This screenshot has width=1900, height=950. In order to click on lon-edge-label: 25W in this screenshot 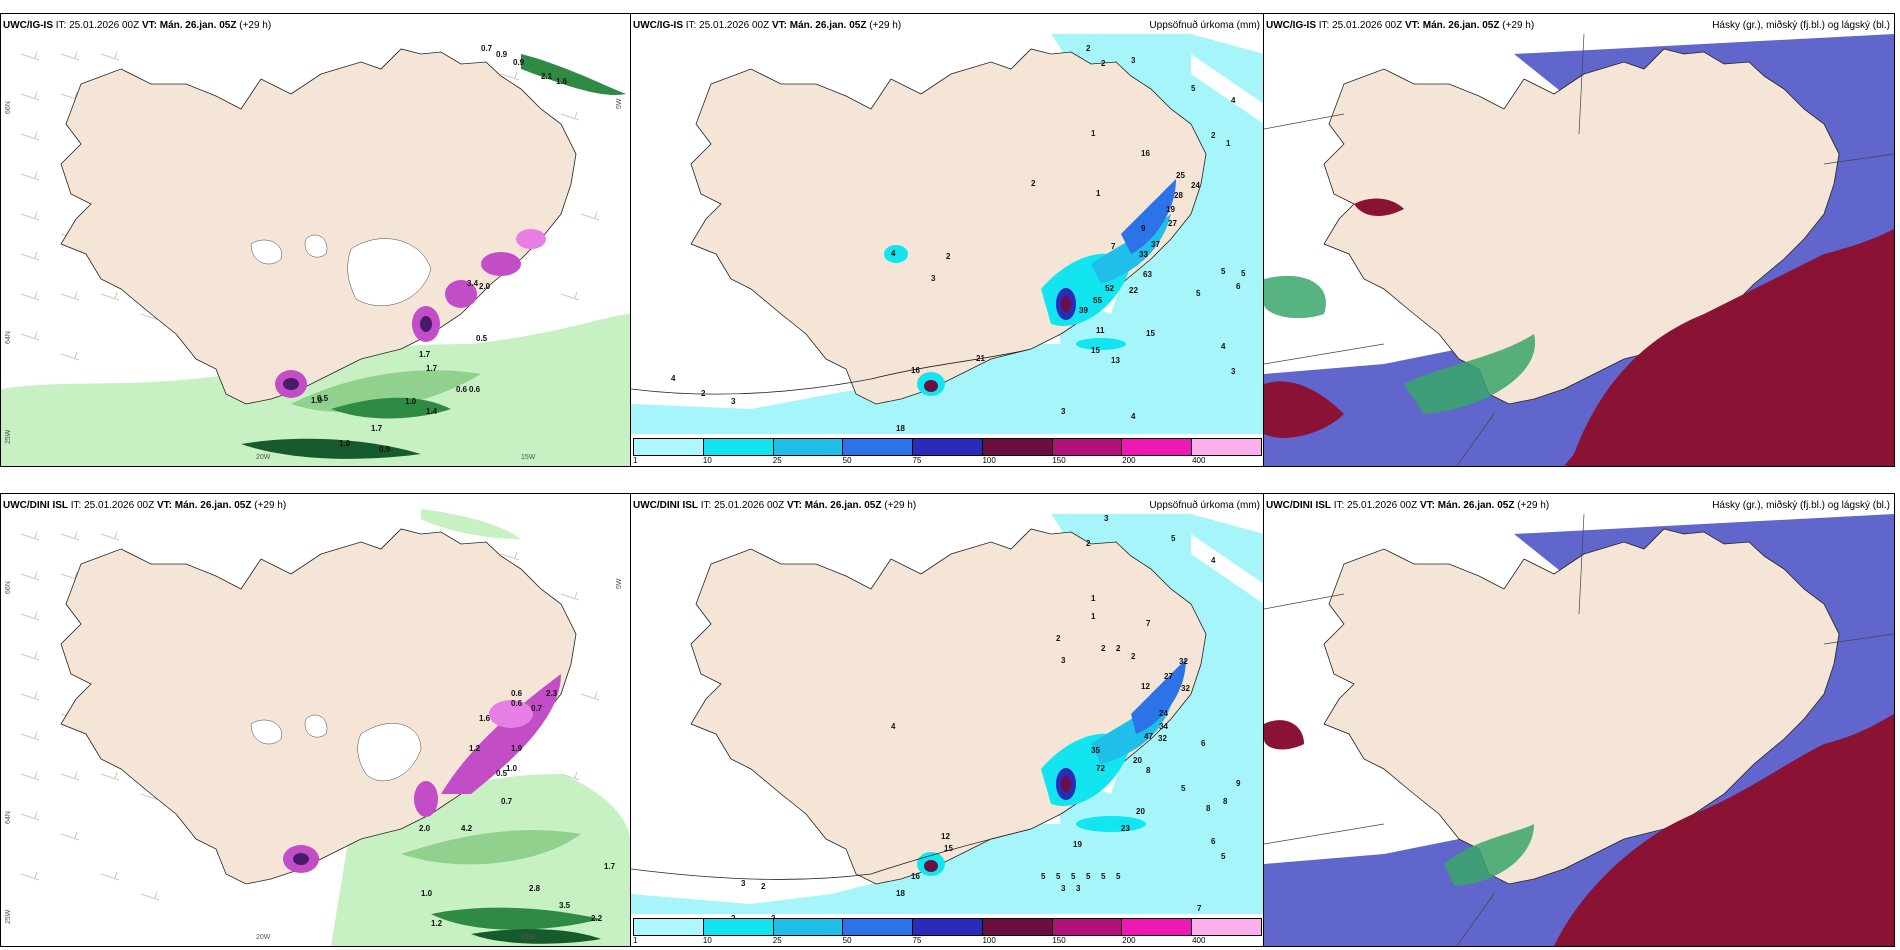, I will do `click(8, 916)`.